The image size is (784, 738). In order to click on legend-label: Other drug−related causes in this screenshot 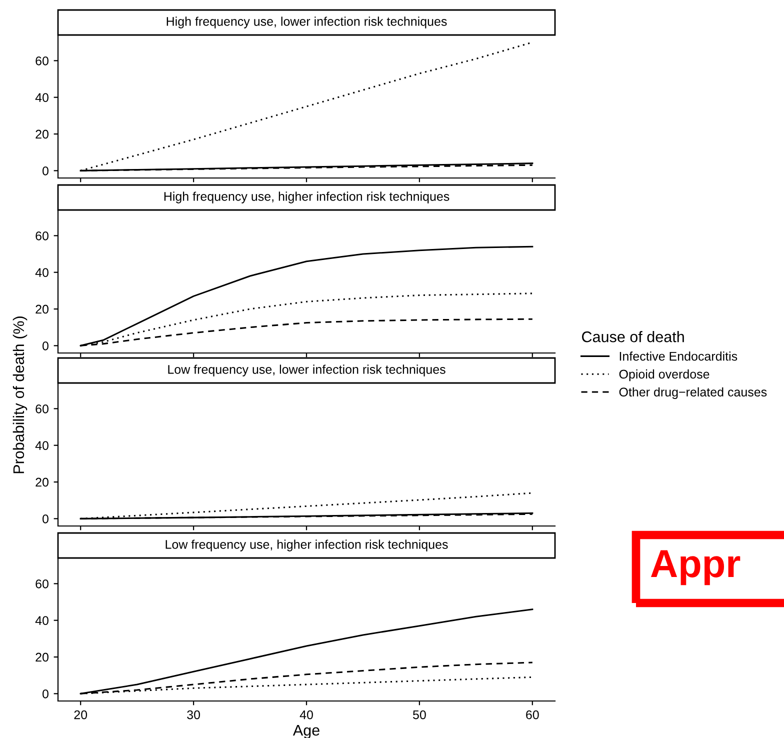, I will do `click(693, 393)`.